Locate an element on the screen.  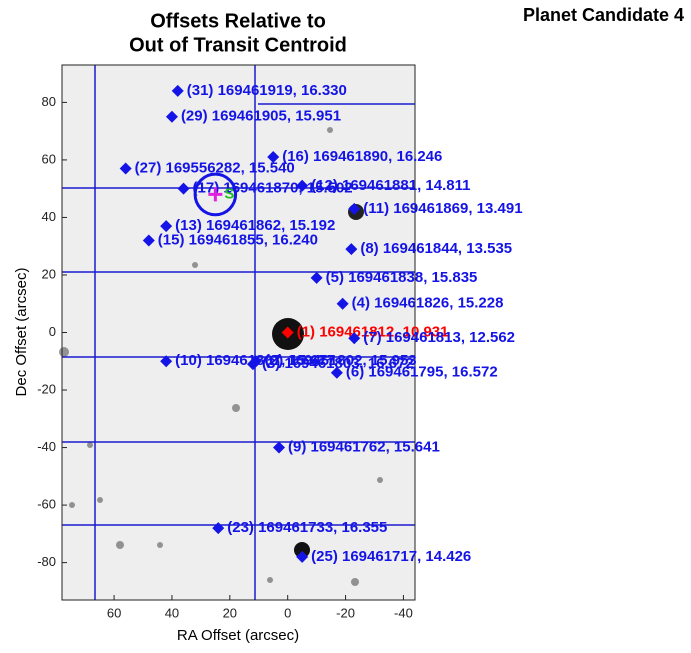
star-label: (13) 169461862, 15.192 is located at coordinates (255, 225).